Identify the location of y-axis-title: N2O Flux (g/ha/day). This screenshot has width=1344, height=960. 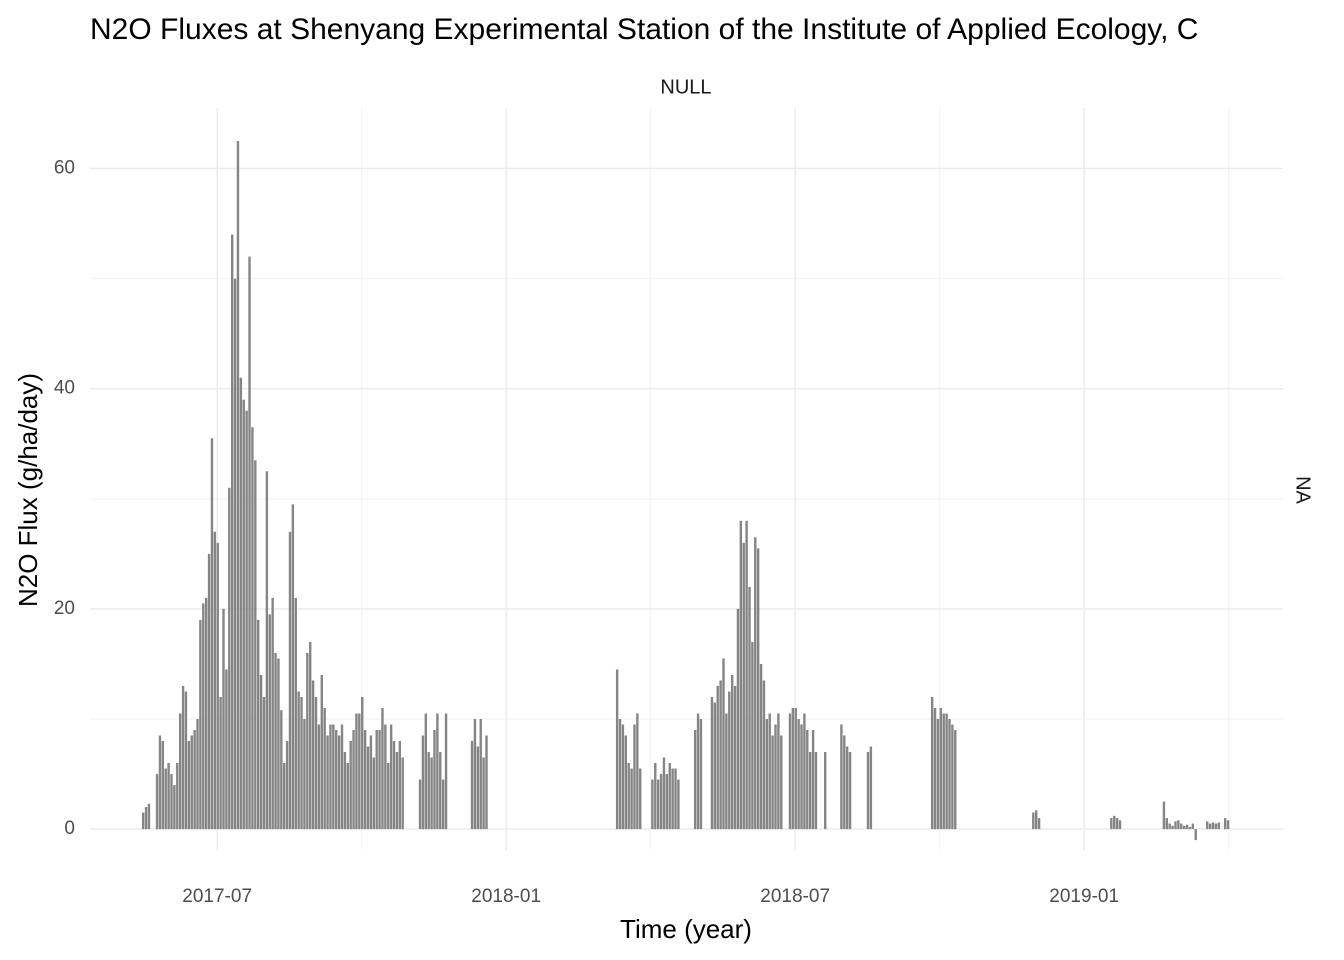
(28, 490).